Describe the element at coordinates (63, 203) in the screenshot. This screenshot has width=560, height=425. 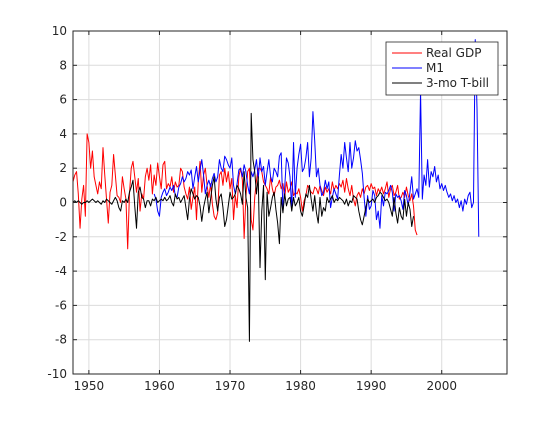
I see `y-tick-label: 0` at that location.